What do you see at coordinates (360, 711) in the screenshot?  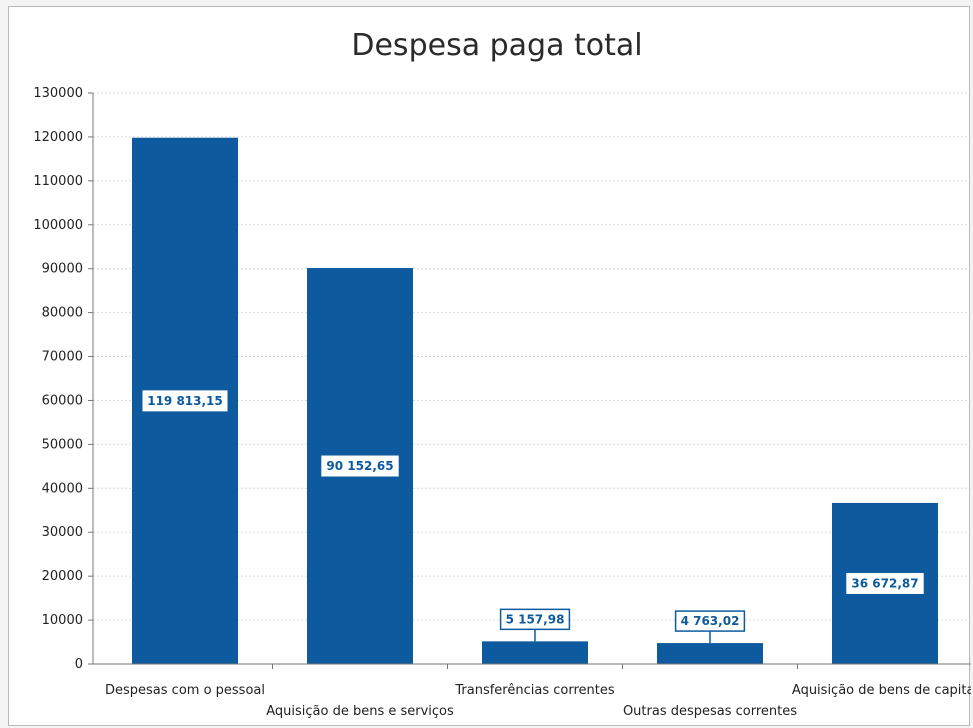 I see `x-tick-label: Aquisição de bens e serviços` at bounding box center [360, 711].